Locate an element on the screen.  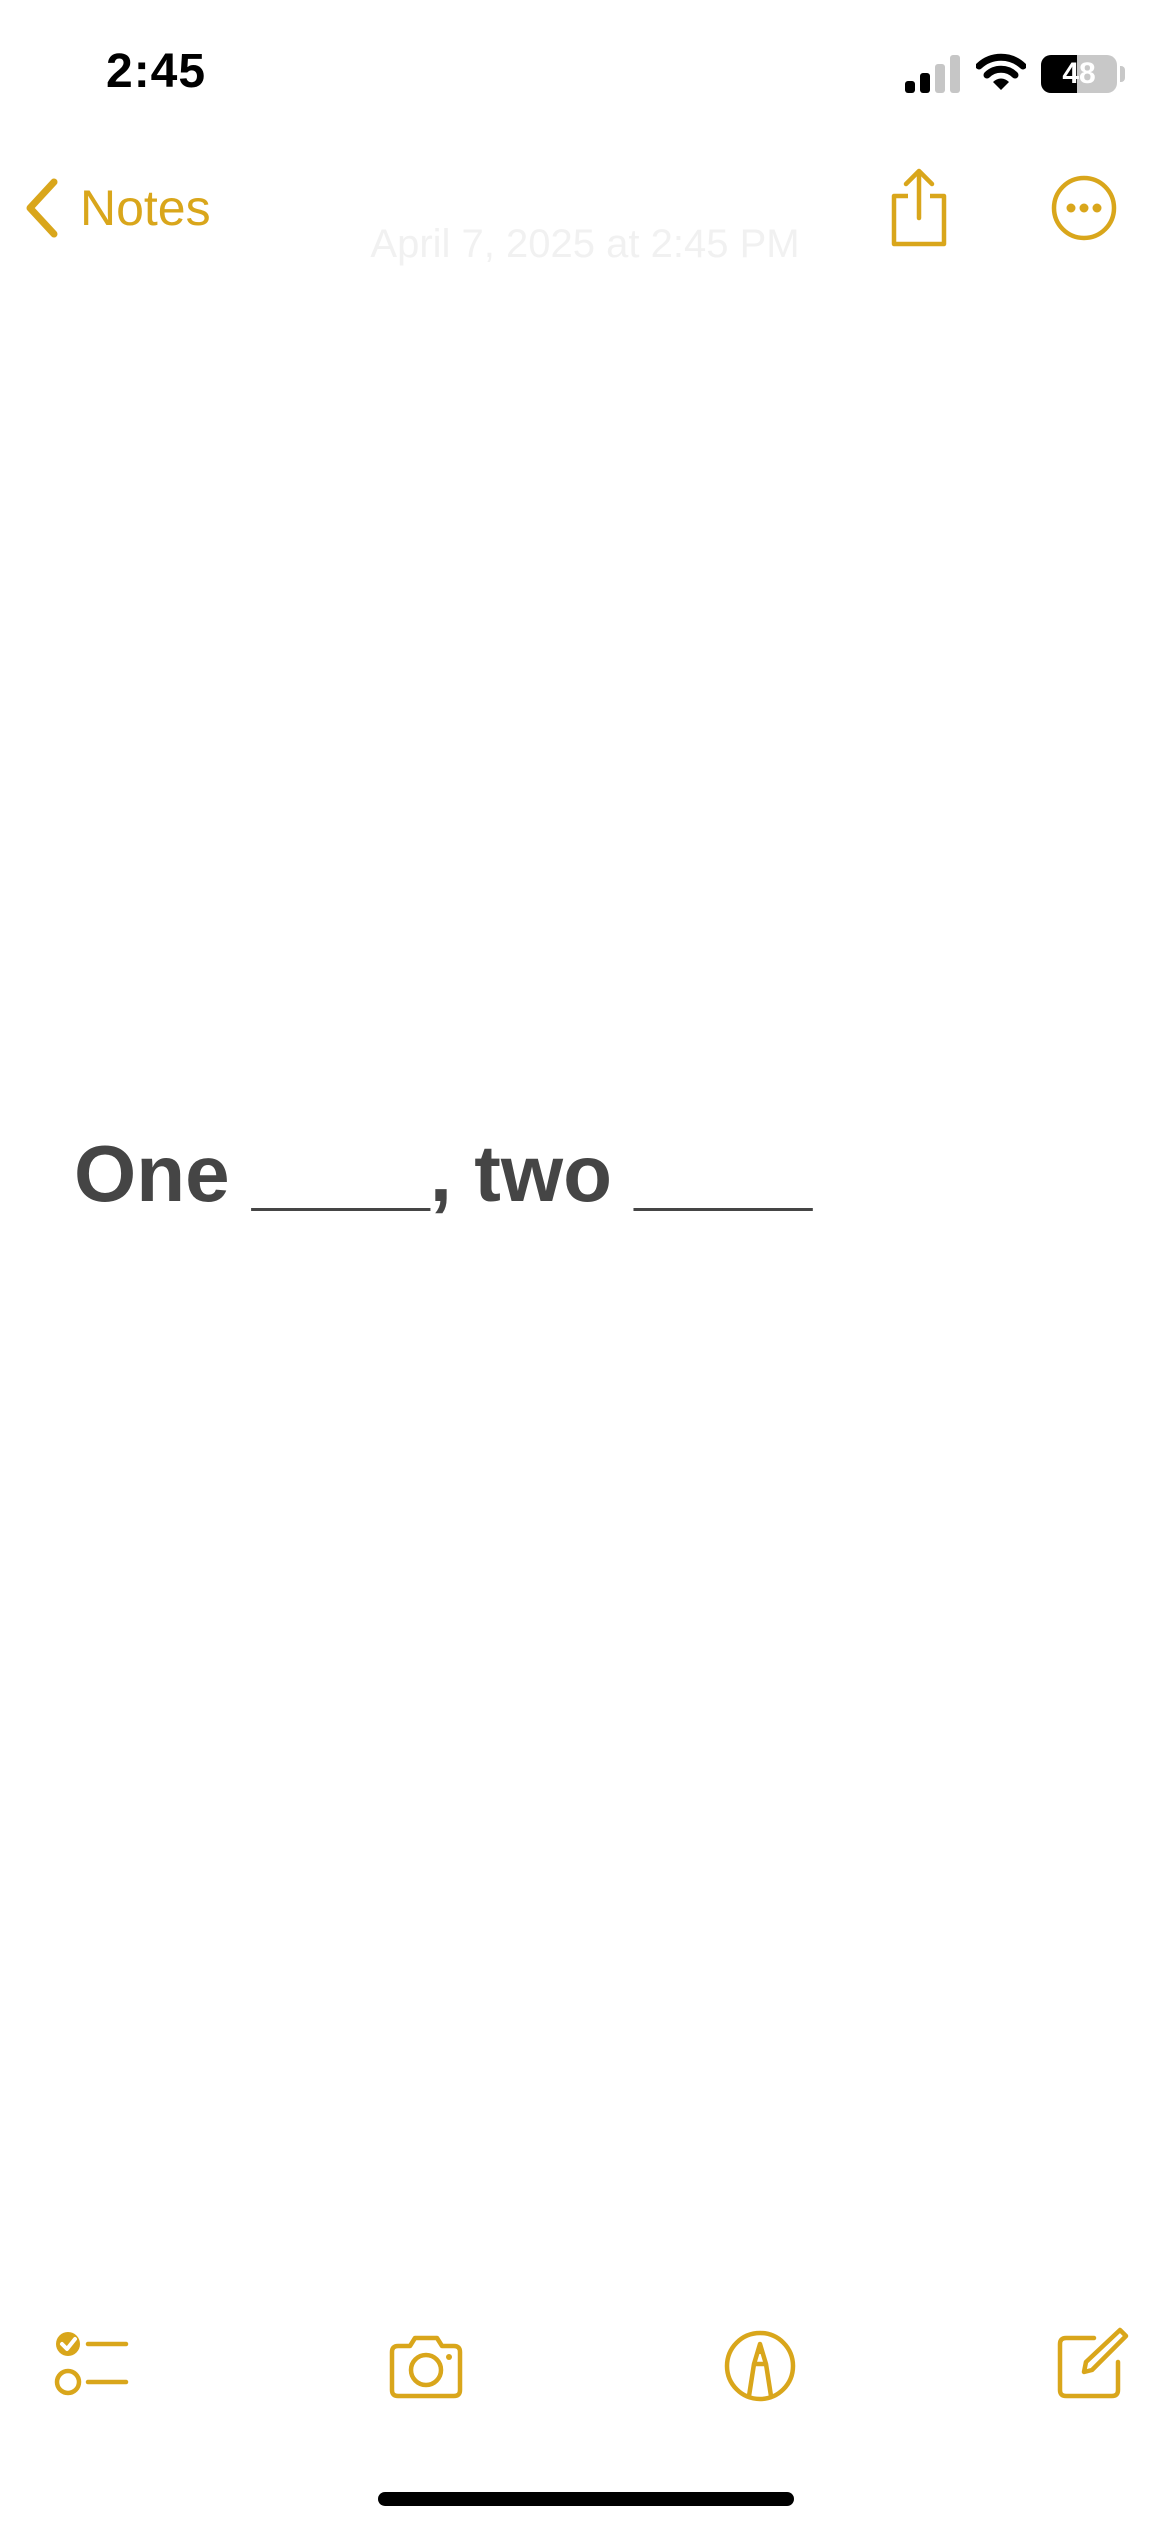
battery-nub is located at coordinates (1122, 74).